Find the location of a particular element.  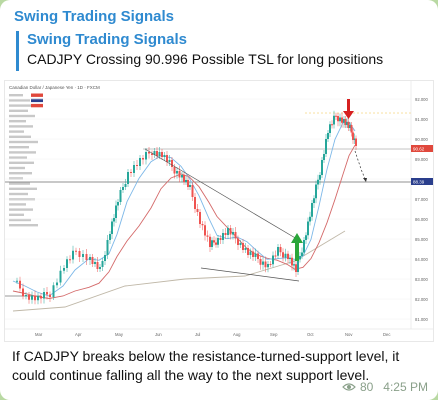

price-tick-label: 83.000 is located at coordinates (421, 279).